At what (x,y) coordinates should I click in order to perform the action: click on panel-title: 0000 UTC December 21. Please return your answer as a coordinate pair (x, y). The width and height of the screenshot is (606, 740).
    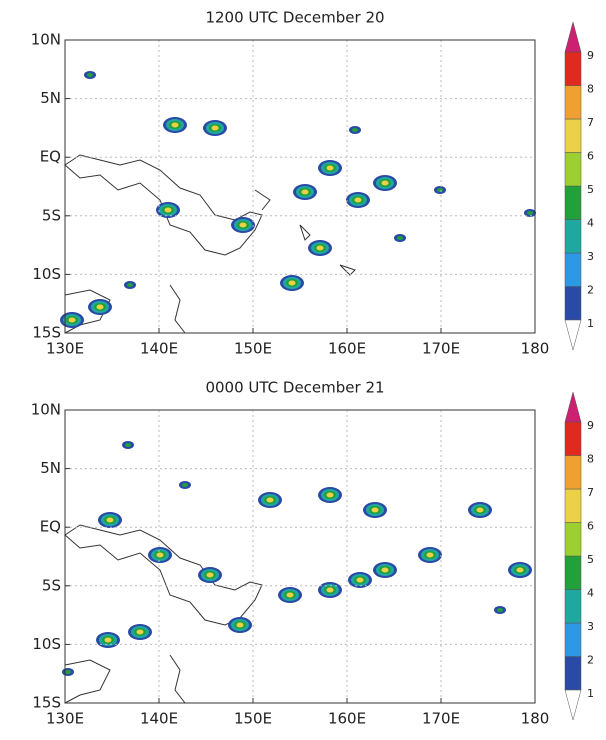
    Looking at the image, I should click on (294, 388).